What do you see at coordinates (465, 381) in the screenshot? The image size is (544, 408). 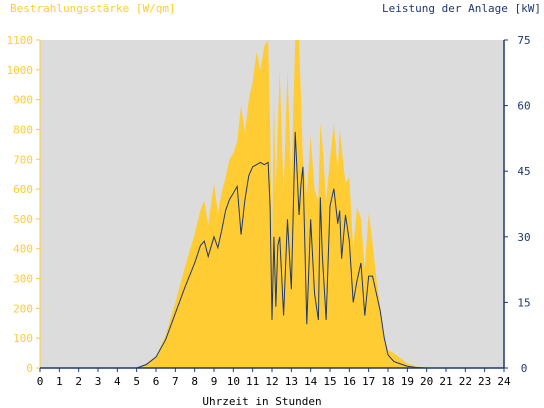 I see `x-tick-label: 22` at bounding box center [465, 381].